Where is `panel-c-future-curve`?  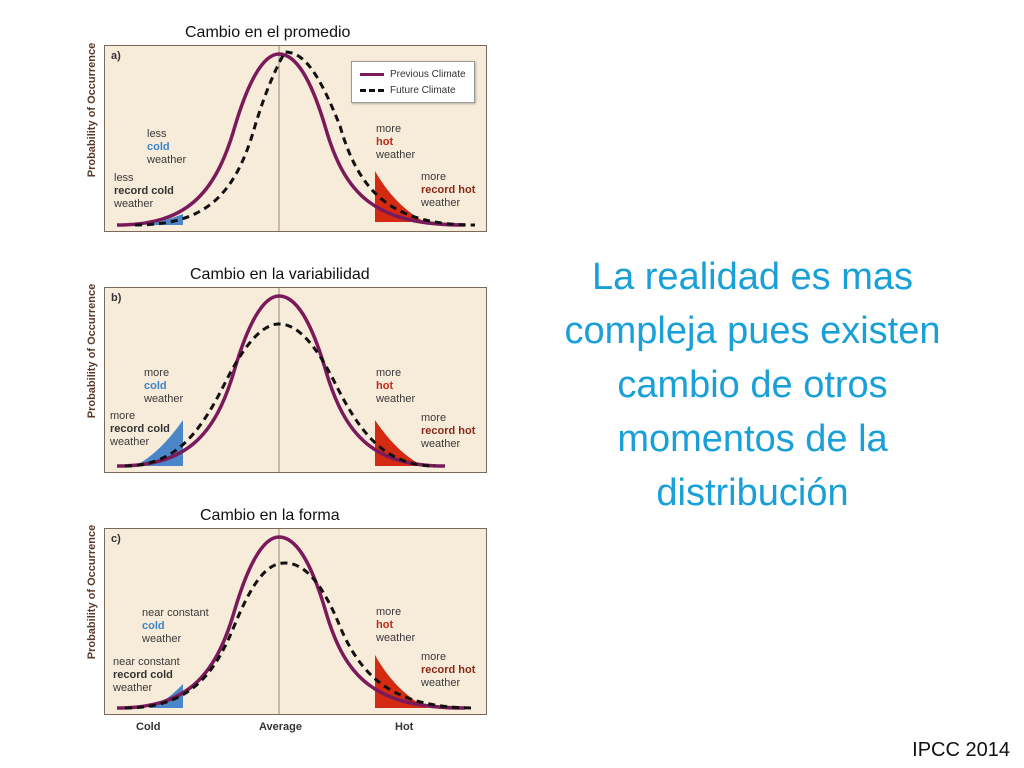
panel-c-future-curve is located at coordinates (300, 635).